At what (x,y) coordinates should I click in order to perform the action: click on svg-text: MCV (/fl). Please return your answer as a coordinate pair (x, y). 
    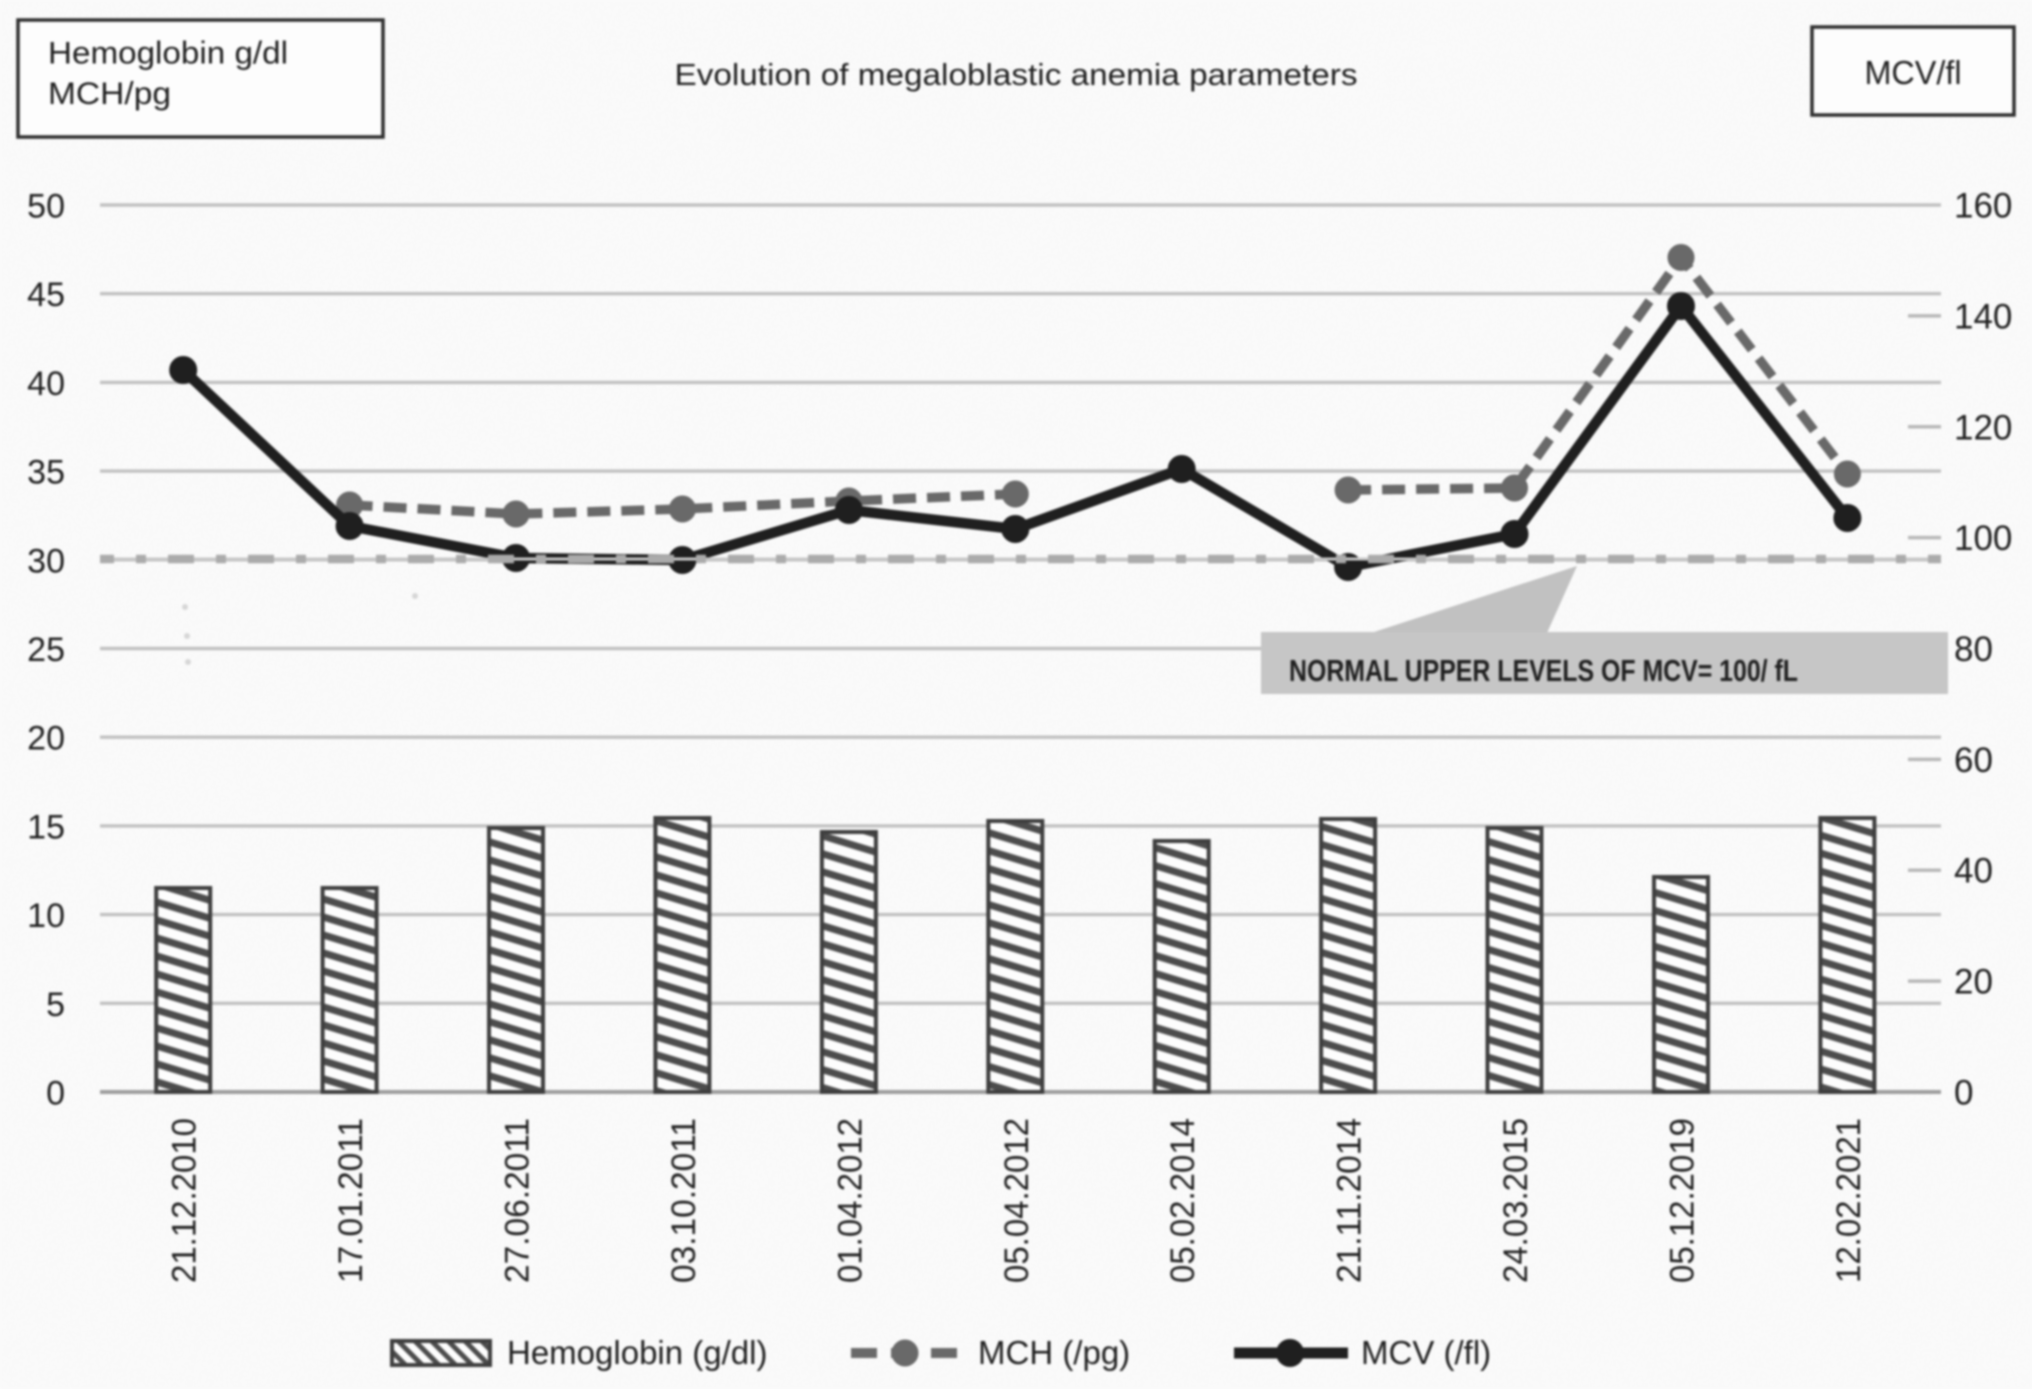
    Looking at the image, I should click on (1426, 1352).